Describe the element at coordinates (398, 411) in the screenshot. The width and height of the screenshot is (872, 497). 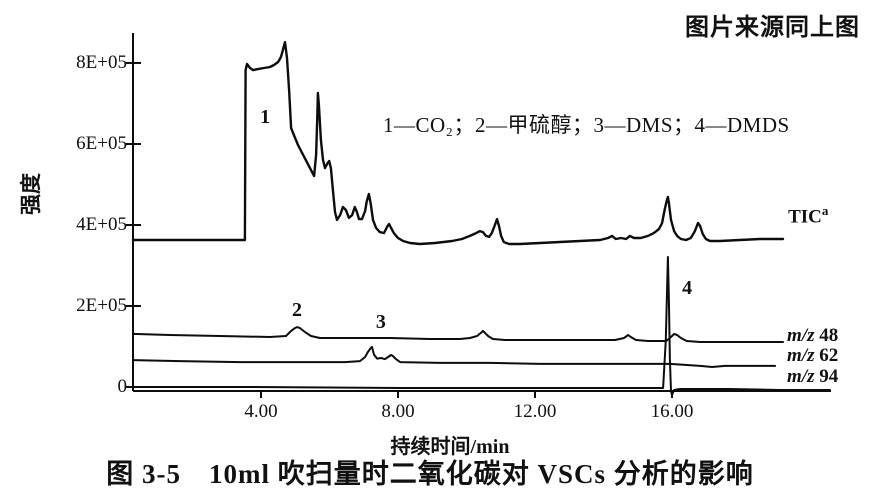
I see `x-tick-label: 8.00` at that location.